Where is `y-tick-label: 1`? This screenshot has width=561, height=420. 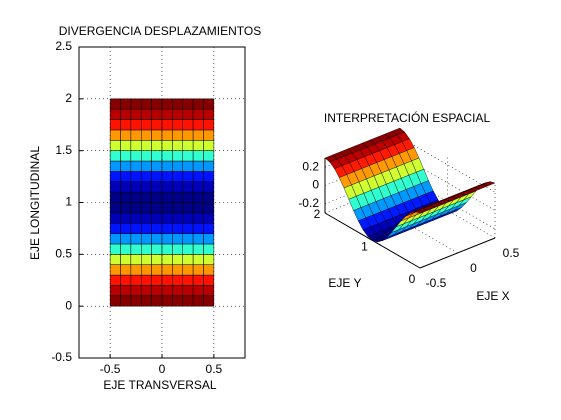
y-tick-label: 1 is located at coordinates (68, 202).